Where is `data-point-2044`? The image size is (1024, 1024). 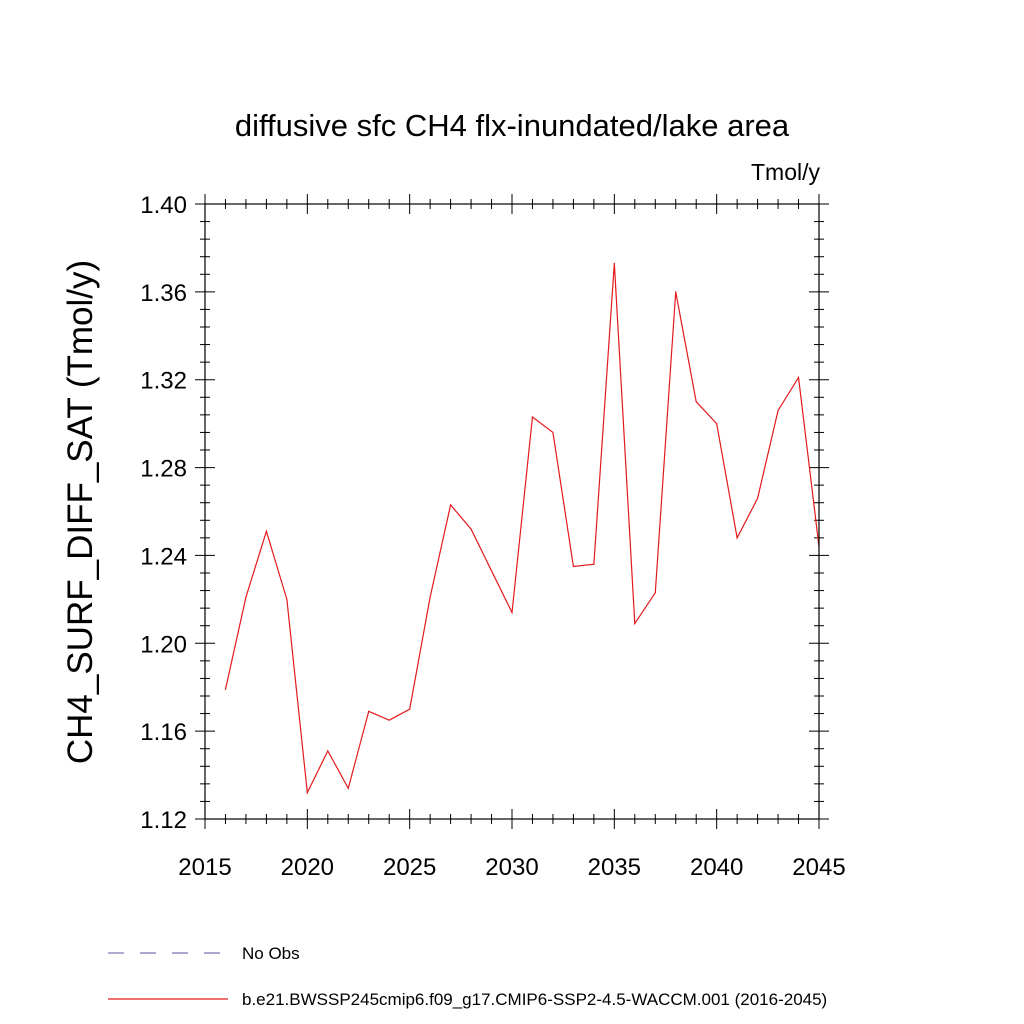
data-point-2044 is located at coordinates (798, 377).